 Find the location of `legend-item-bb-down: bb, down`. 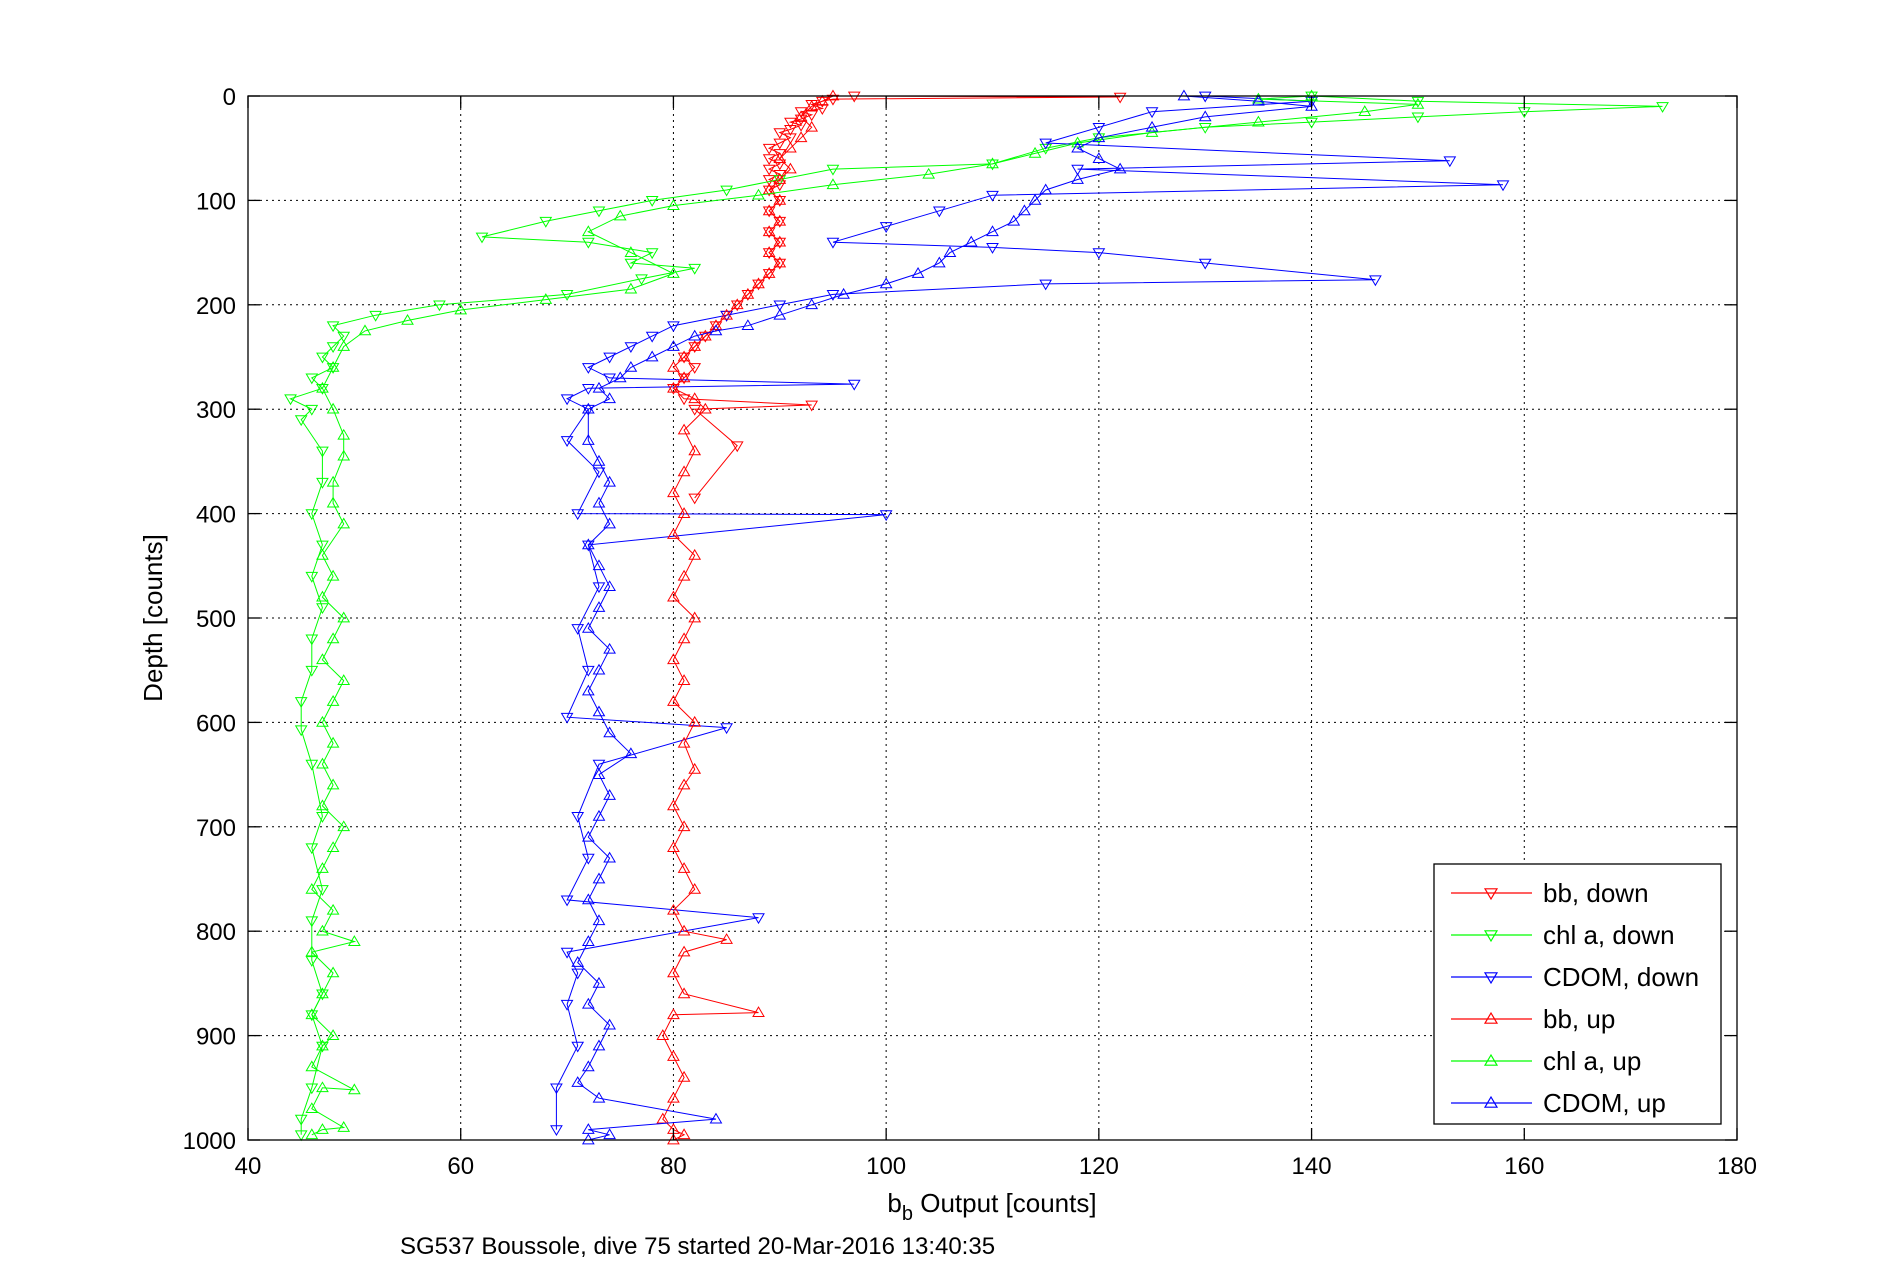

legend-item-bb-down: bb, down is located at coordinates (1550, 893).